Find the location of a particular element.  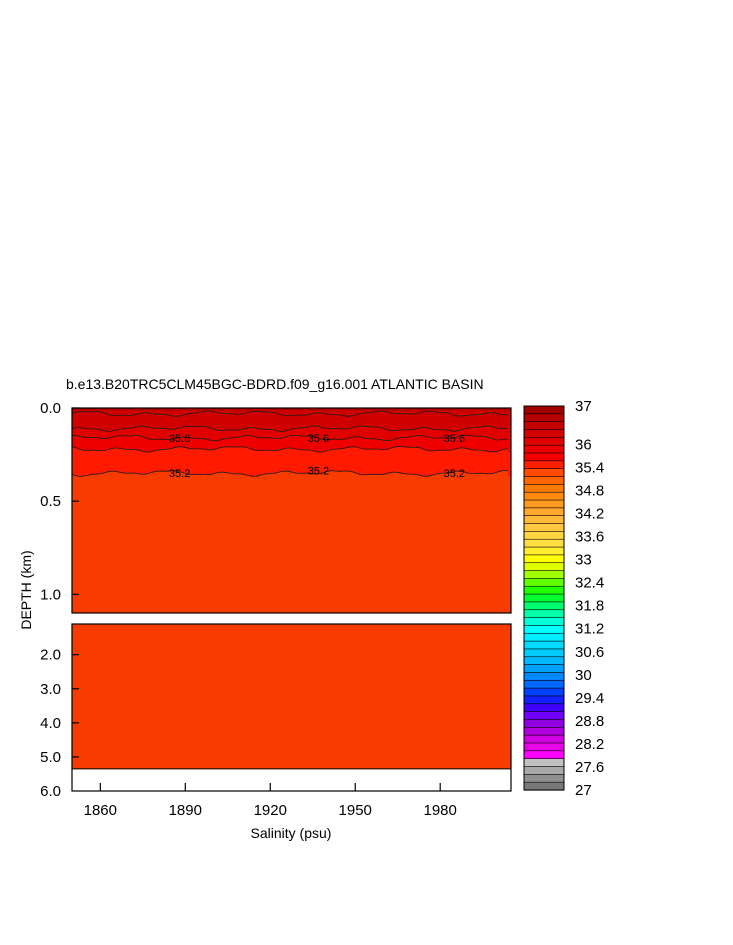

colorbar-label: 35.4 is located at coordinates (589, 467).